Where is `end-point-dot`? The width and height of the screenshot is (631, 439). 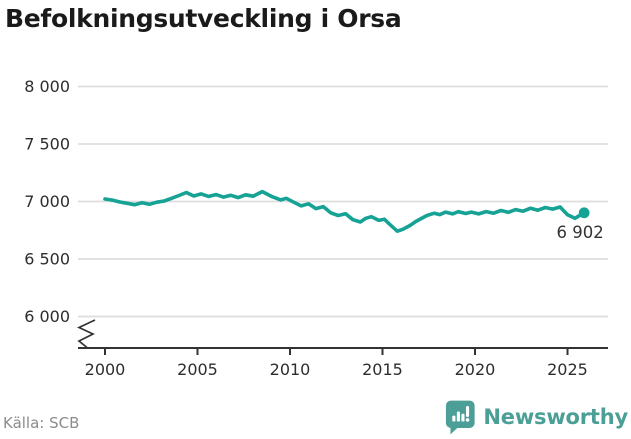 end-point-dot is located at coordinates (584, 213).